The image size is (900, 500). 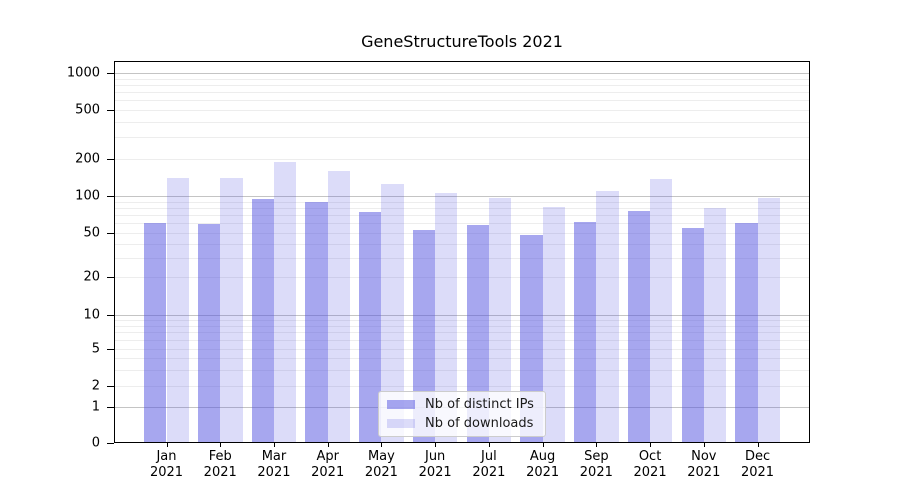 I want to click on y-tick-label-1000: 1000, so click(x=83, y=73).